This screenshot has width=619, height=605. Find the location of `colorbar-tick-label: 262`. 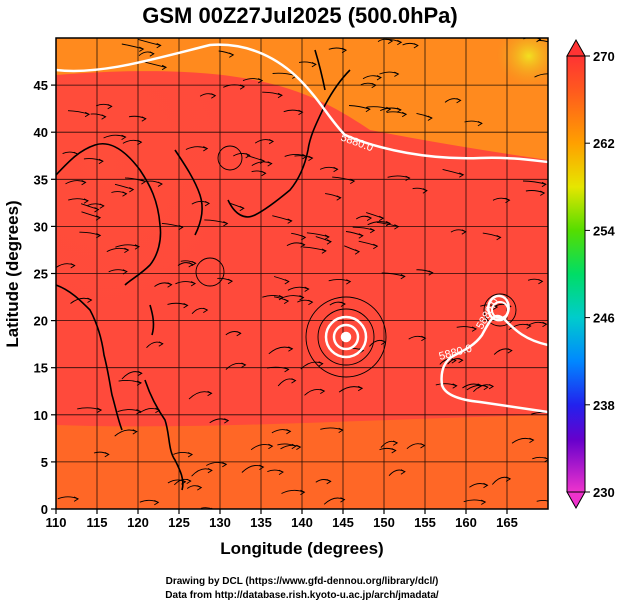

colorbar-tick-label: 262 is located at coordinates (604, 143).